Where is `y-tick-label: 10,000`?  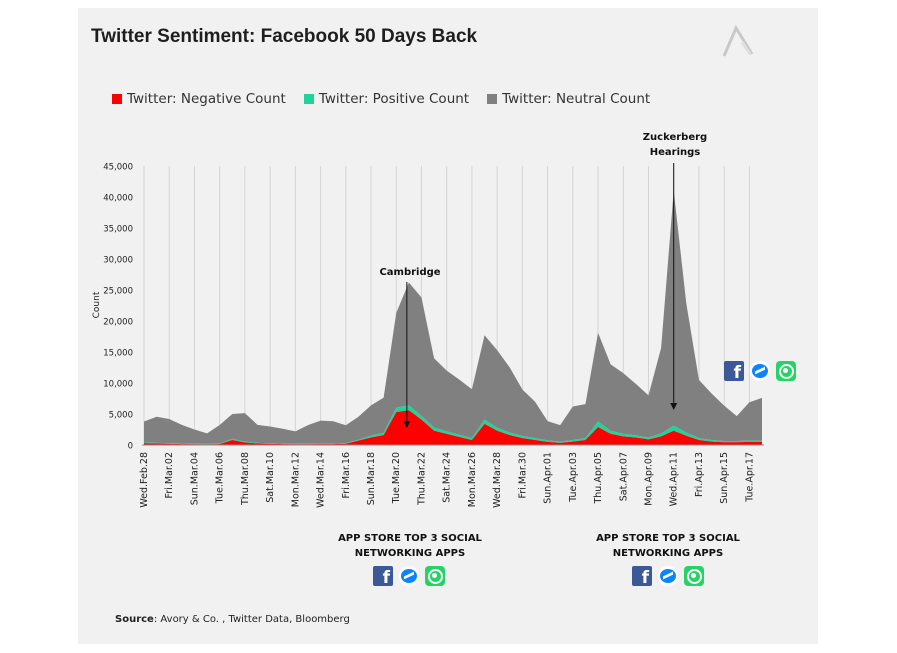 y-tick-label: 10,000 is located at coordinates (118, 385).